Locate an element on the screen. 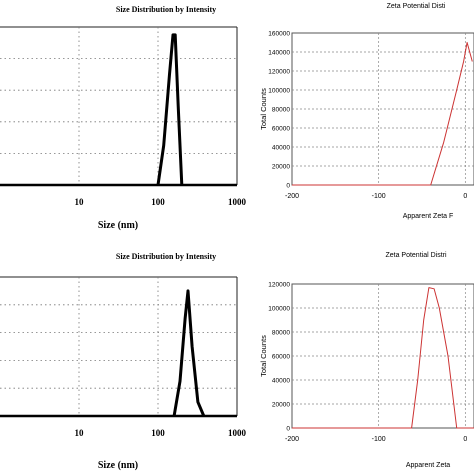  x-axis-label: Apparent Zeta F is located at coordinates (428, 216).